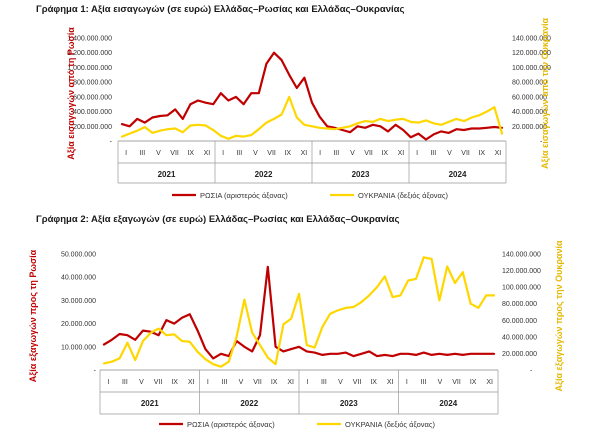 The width and height of the screenshot is (600, 442). What do you see at coordinates (519, 354) in the screenshot?
I see `right-tick-label: 20.000.000` at bounding box center [519, 354].